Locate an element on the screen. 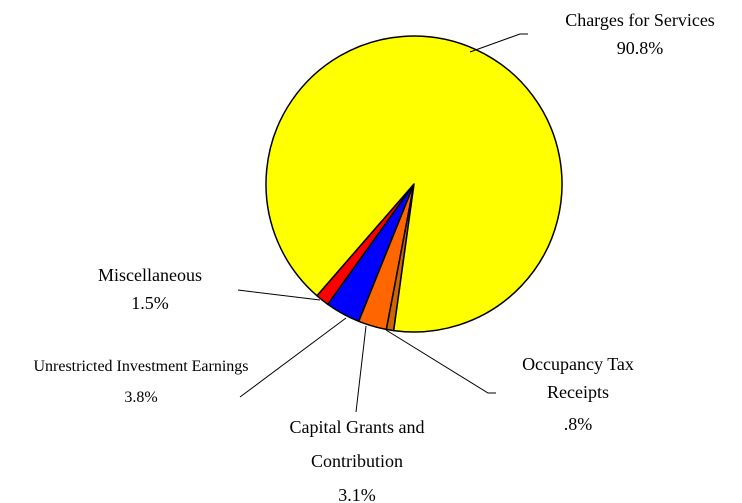 The width and height of the screenshot is (742, 503). label-value: 1.5% is located at coordinates (150, 303).